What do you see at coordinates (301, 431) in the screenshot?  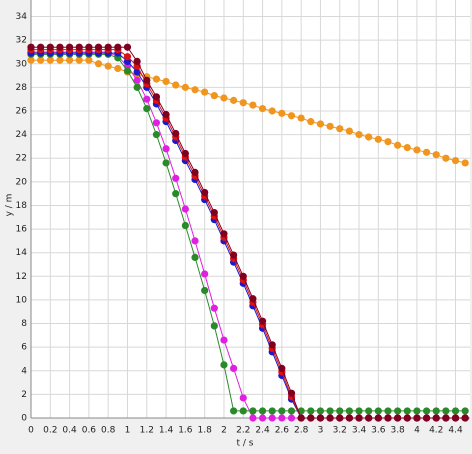 I see `x-tick-label: 2.8` at bounding box center [301, 431].